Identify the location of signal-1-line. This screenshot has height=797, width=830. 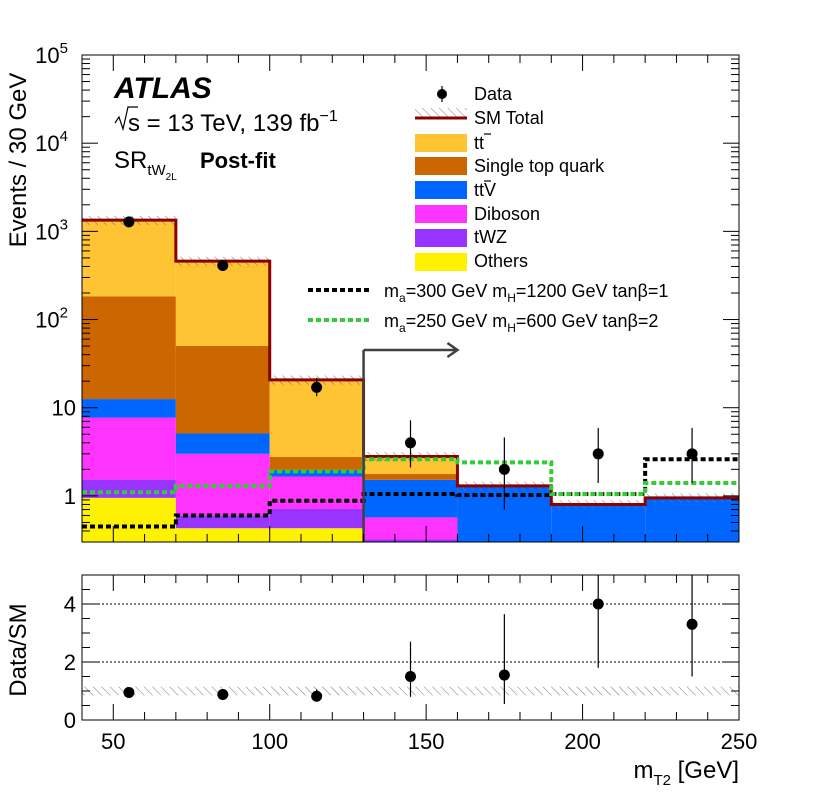
(410, 493).